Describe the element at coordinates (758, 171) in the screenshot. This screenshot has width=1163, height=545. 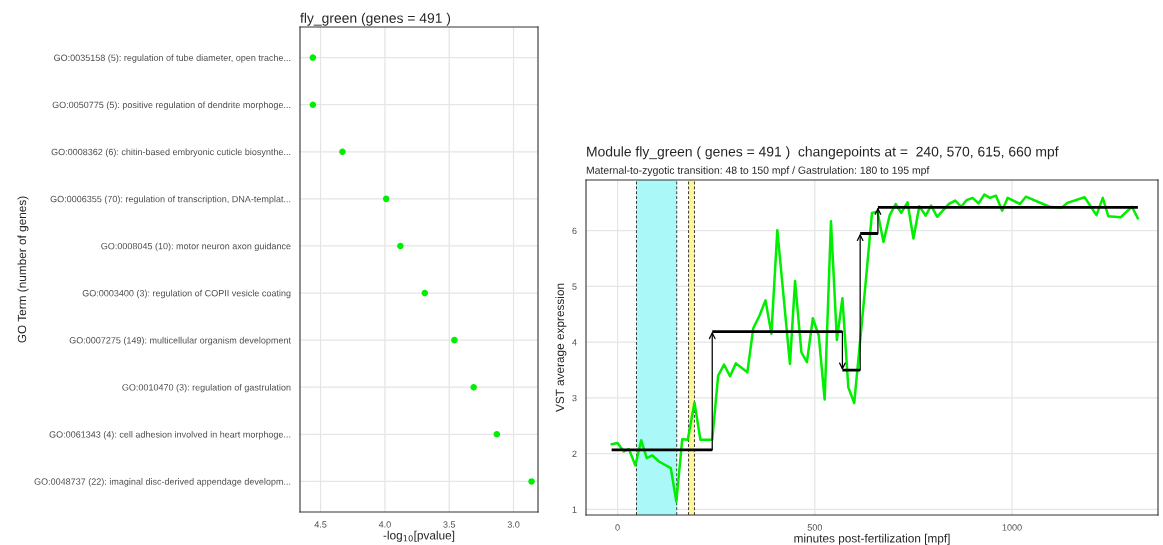
I see `chart-subtitle: Maternal-to-zygotic transition: 48 to 150 mpf / Gastrulation: 180 to 195 mpf` at that location.